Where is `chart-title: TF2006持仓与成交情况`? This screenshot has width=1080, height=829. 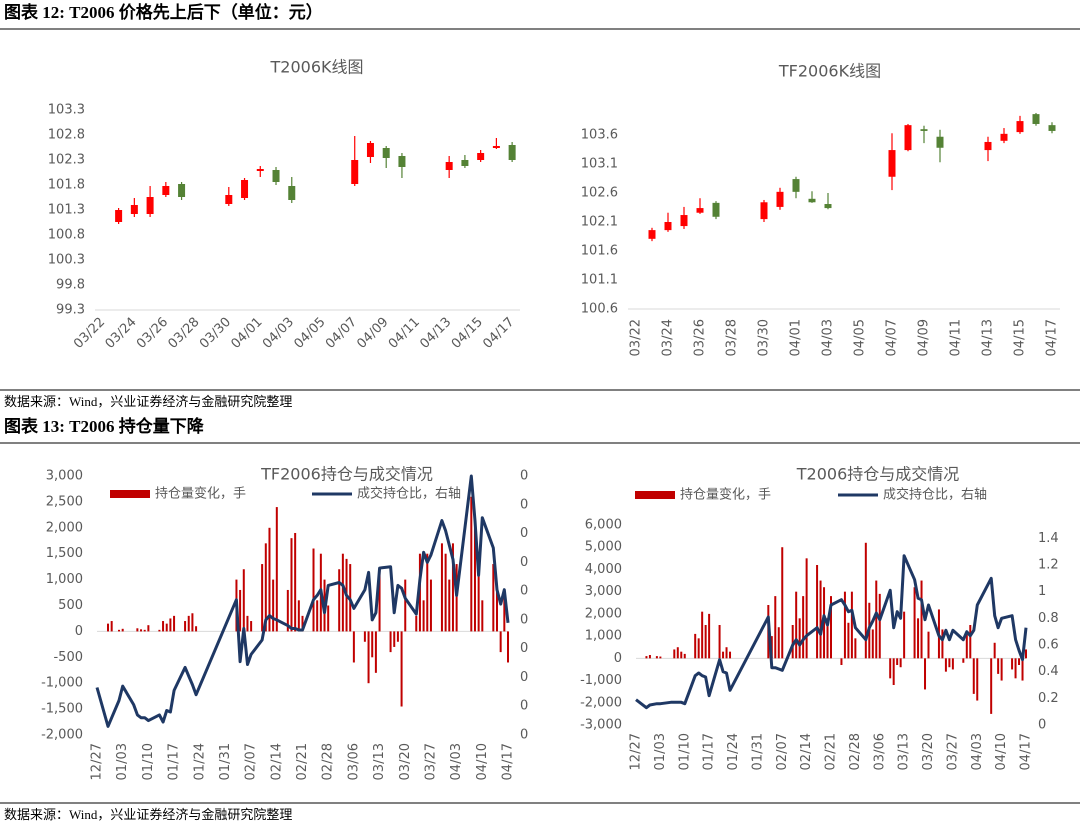
chart-title: TF2006持仓与成交情况 is located at coordinates (346, 474).